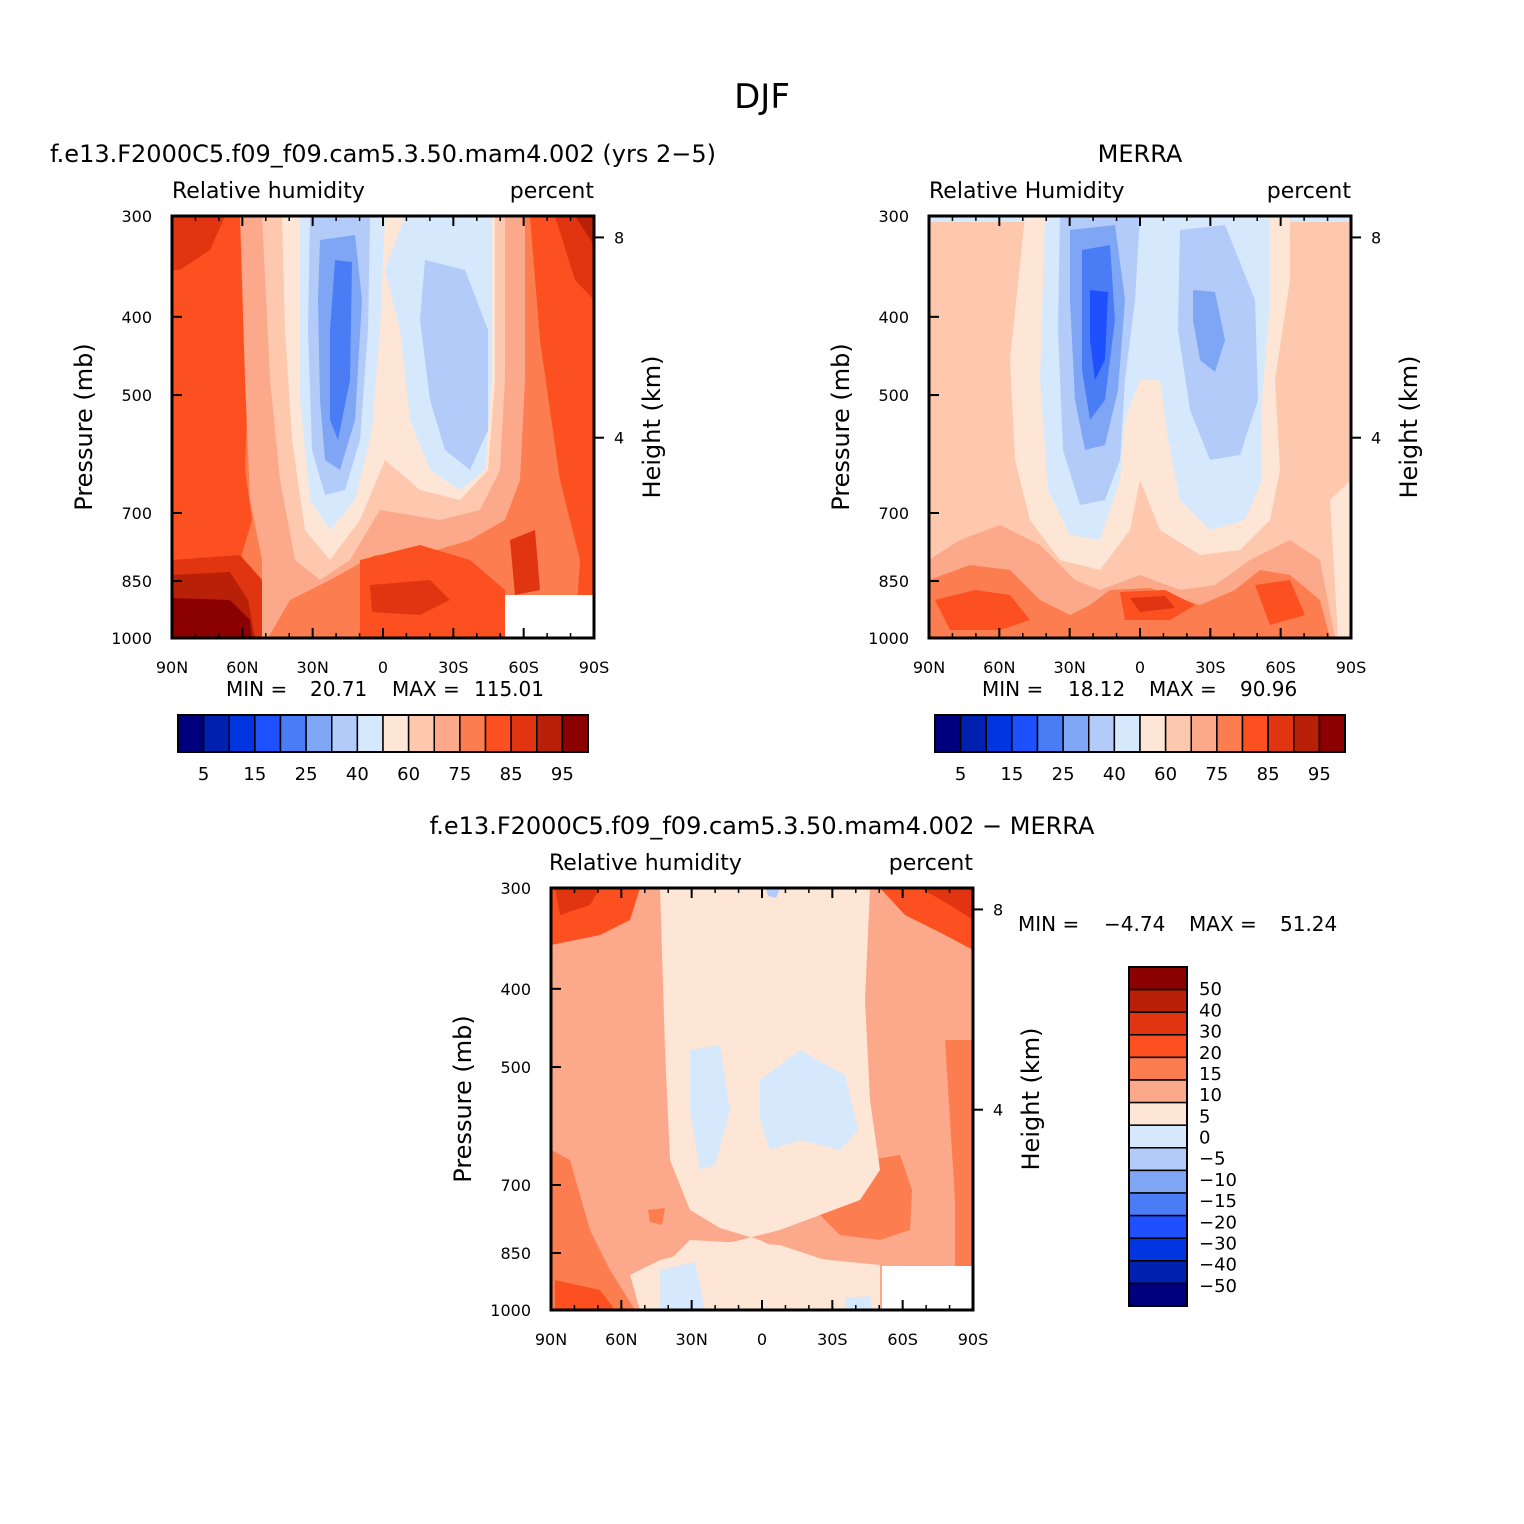 The height and width of the screenshot is (1524, 1524). What do you see at coordinates (1165, 774) in the screenshot?
I see `colorbar-label: 60` at bounding box center [1165, 774].